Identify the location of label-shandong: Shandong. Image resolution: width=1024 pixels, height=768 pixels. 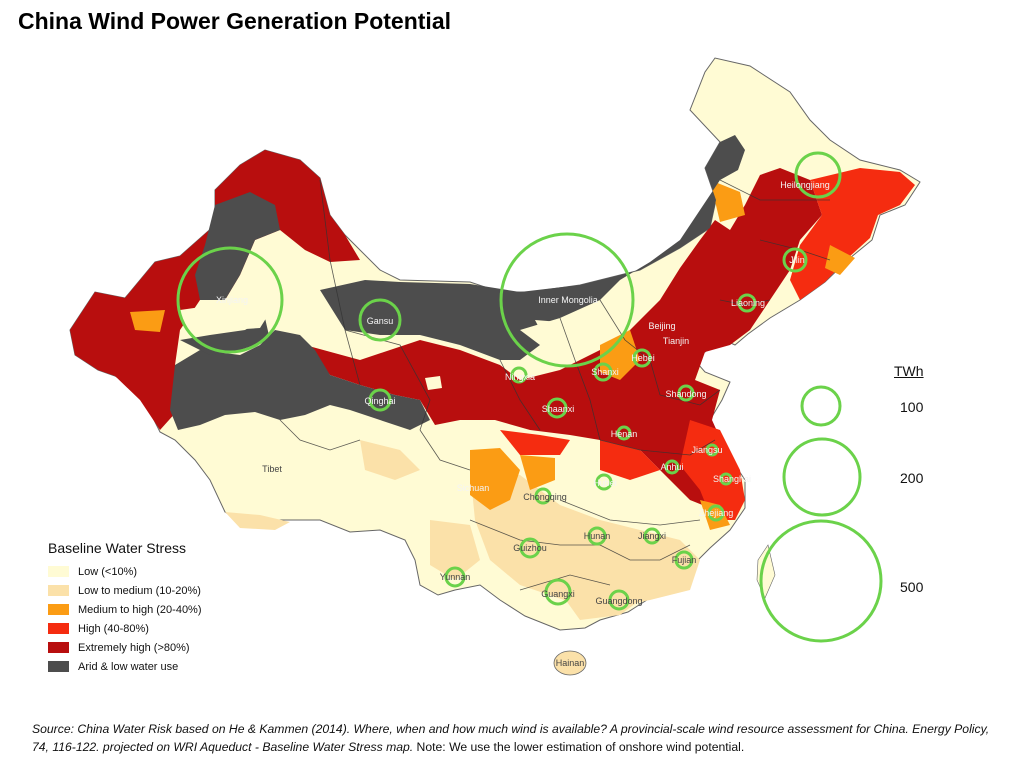
(685, 394).